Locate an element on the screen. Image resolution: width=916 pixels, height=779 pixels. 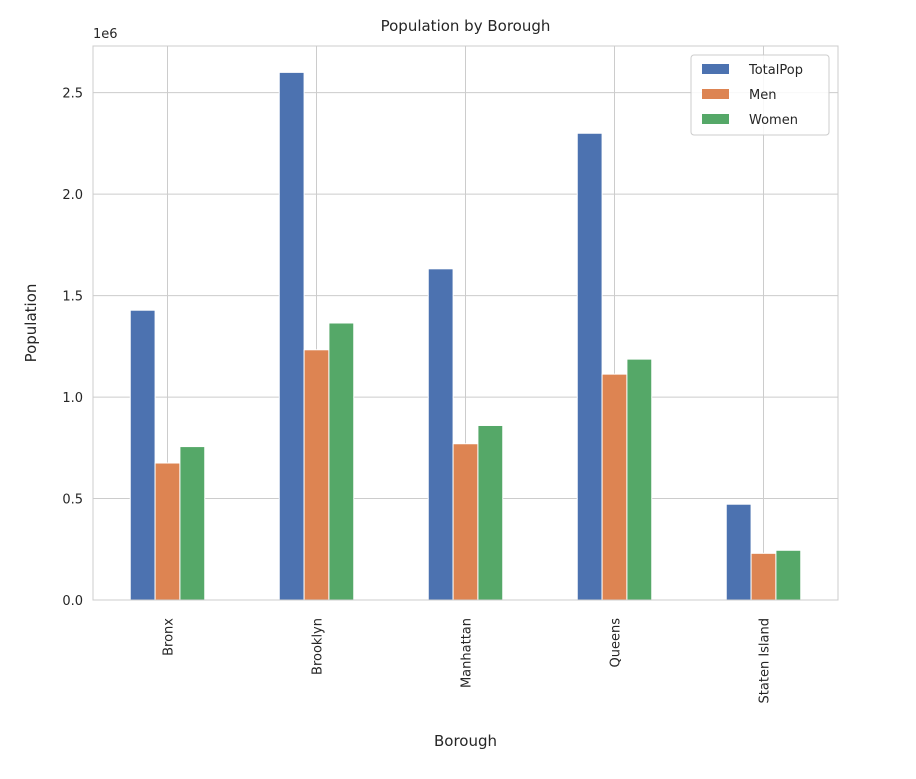
bar-men-brooklyn is located at coordinates (316, 475).